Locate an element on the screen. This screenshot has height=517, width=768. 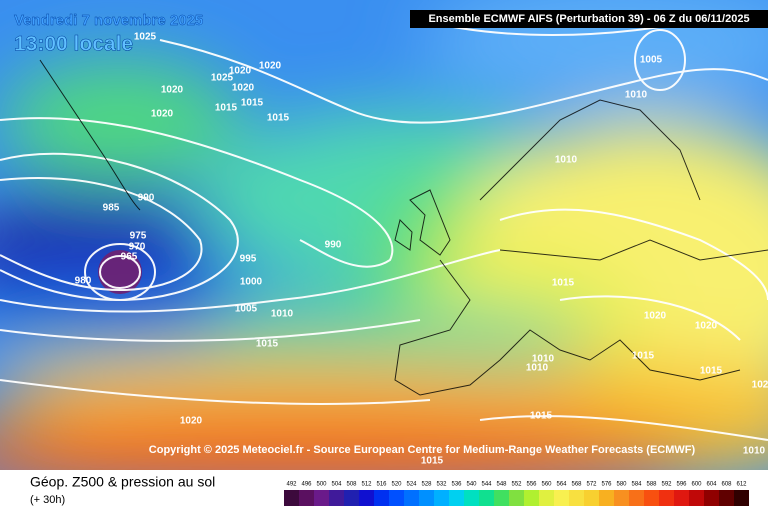
footer-title: Géop. Z500 & pression au sol is located at coordinates (122, 482).